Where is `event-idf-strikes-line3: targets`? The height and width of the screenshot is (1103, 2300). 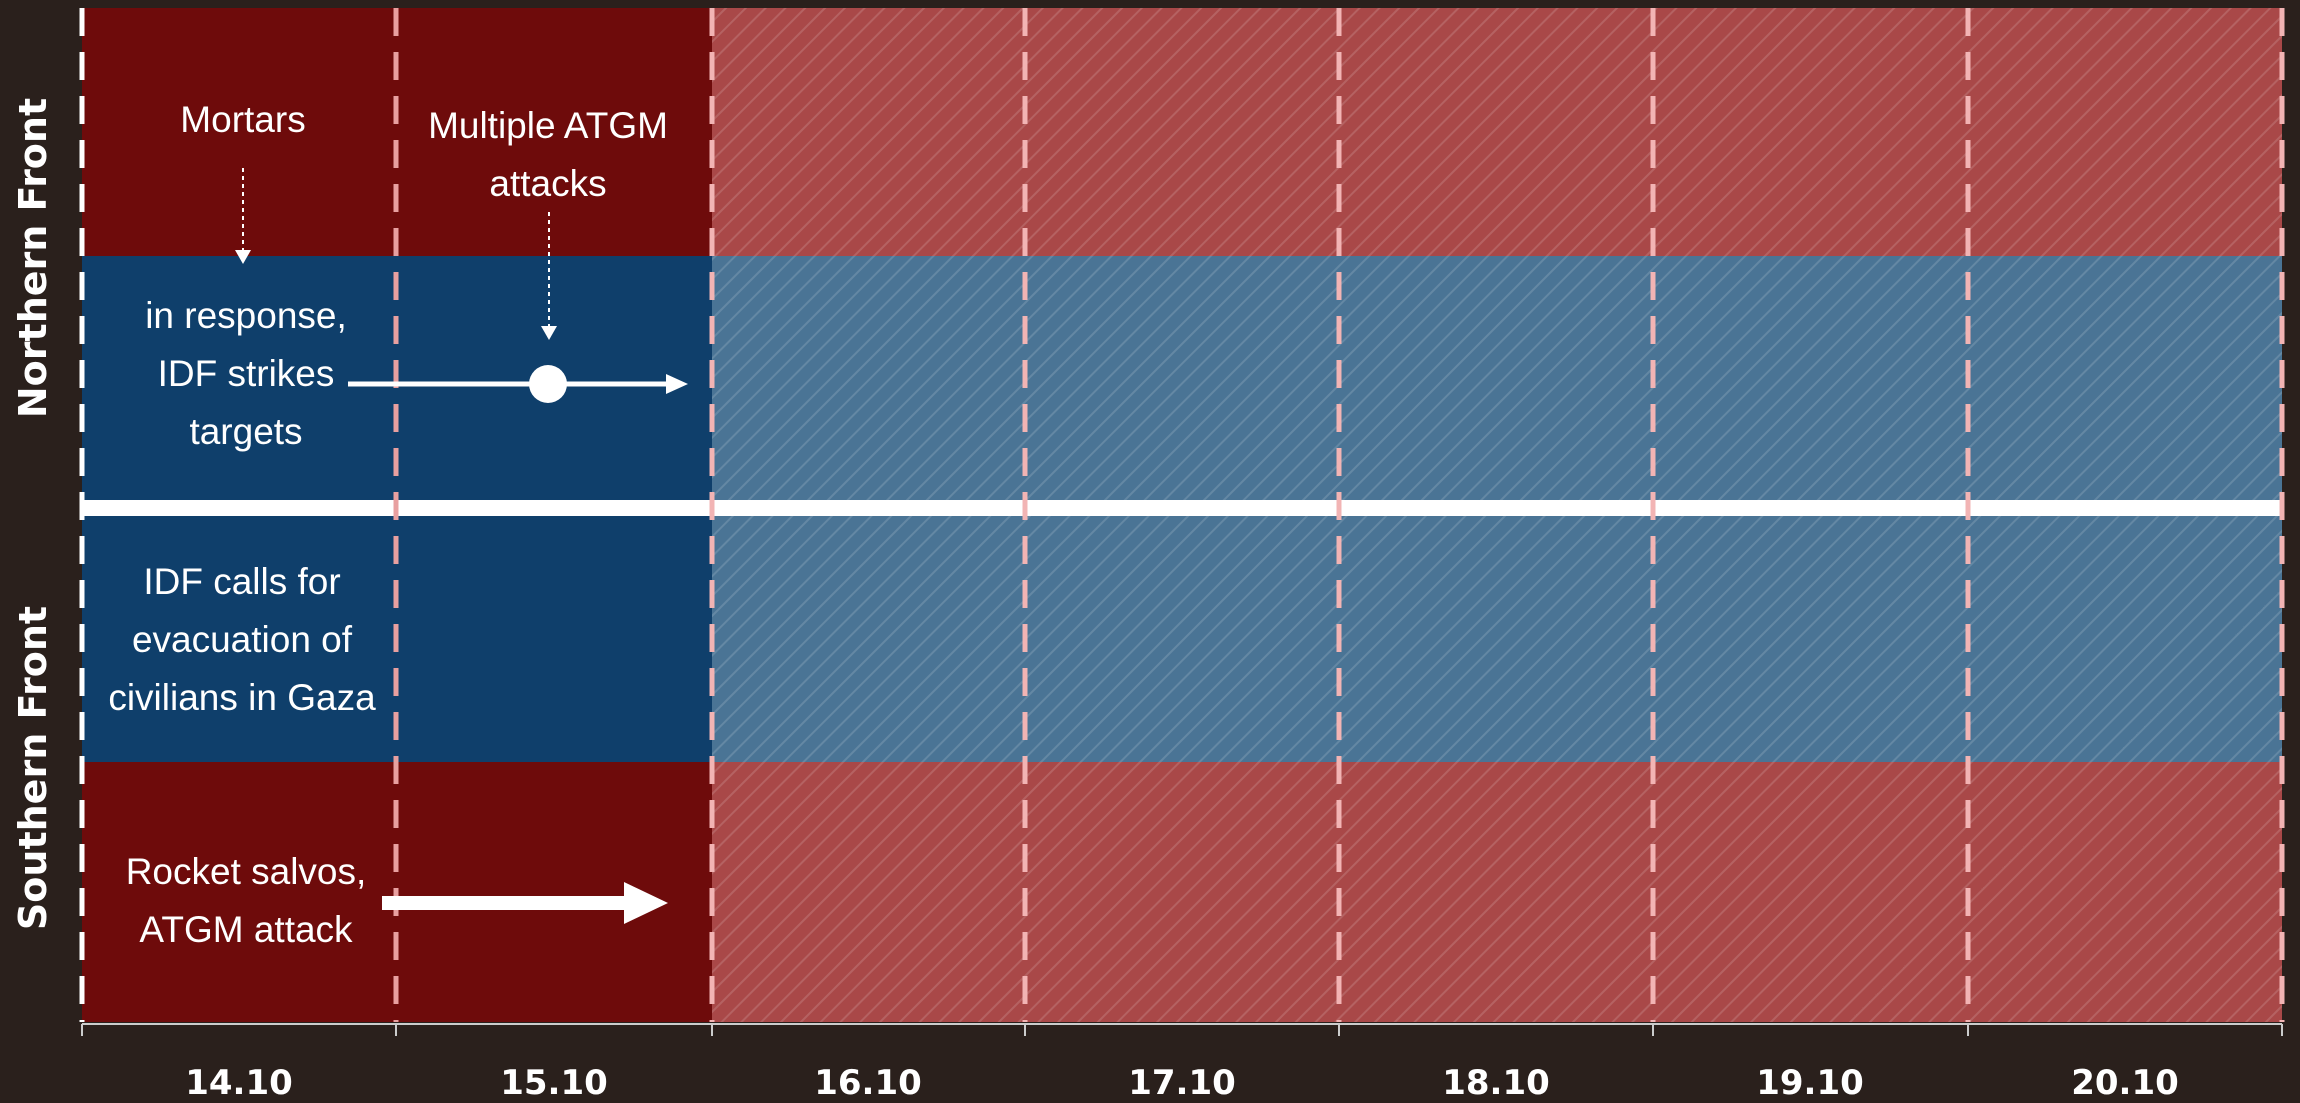
event-idf-strikes-line3: targets is located at coordinates (245, 431).